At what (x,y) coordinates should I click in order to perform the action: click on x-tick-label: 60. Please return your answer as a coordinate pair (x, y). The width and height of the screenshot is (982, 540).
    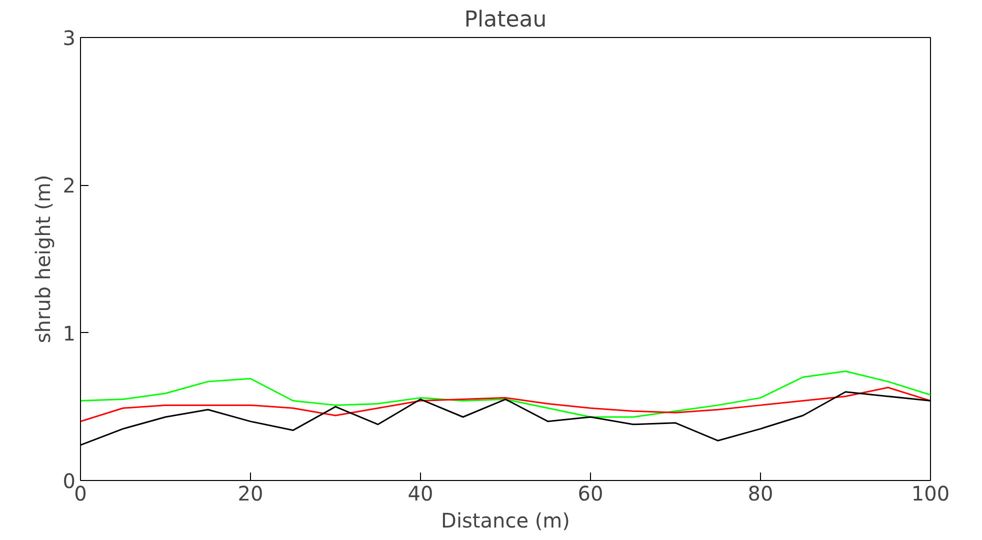
    Looking at the image, I should click on (591, 494).